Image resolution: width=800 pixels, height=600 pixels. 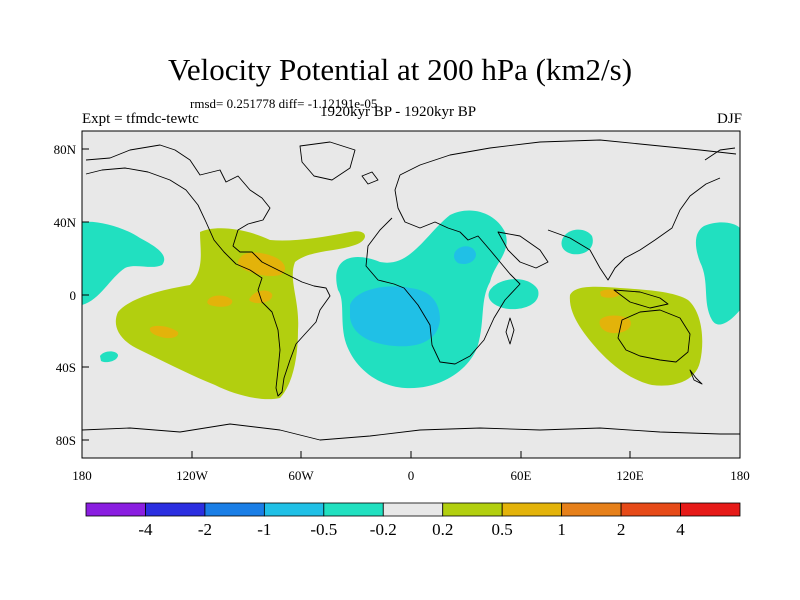 What do you see at coordinates (65, 295) in the screenshot?
I see `lat-labels: 80N 40N 0 40S 80S` at bounding box center [65, 295].